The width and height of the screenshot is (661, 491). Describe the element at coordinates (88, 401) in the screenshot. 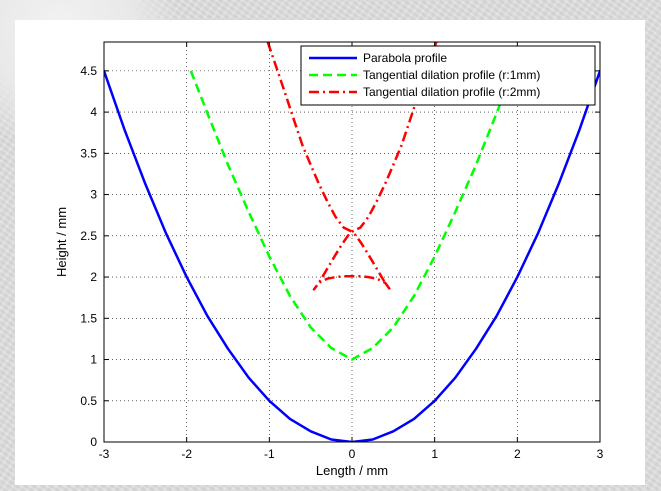

I see `y-tick-label: 0.5` at that location.